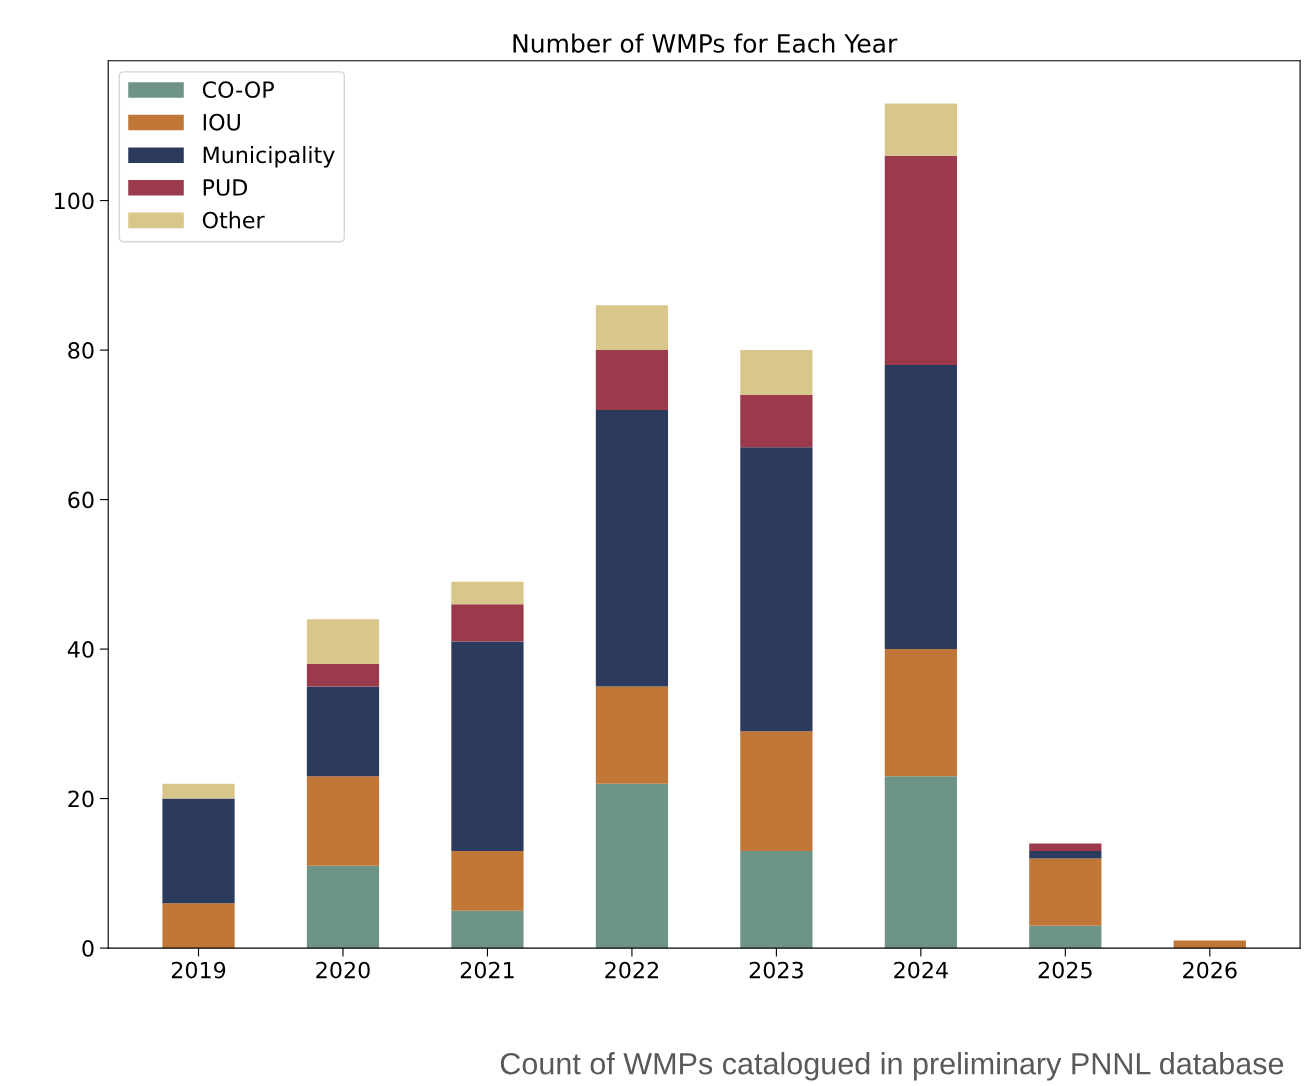 The width and height of the screenshot is (1304, 1086). What do you see at coordinates (921, 970) in the screenshot?
I see `x-tick-label: 2024` at bounding box center [921, 970].